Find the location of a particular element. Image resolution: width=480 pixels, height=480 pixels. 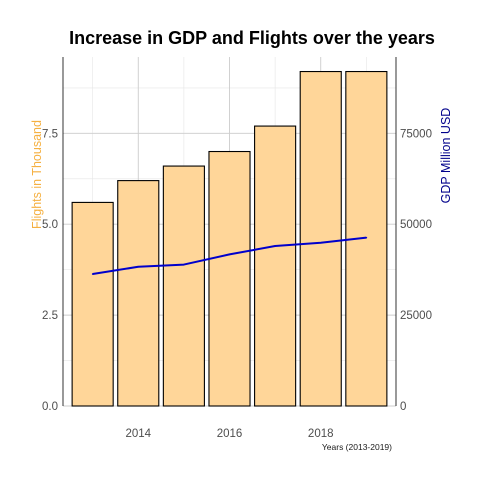

y-axis-label-right: GDP Million USD is located at coordinates (446, 156).